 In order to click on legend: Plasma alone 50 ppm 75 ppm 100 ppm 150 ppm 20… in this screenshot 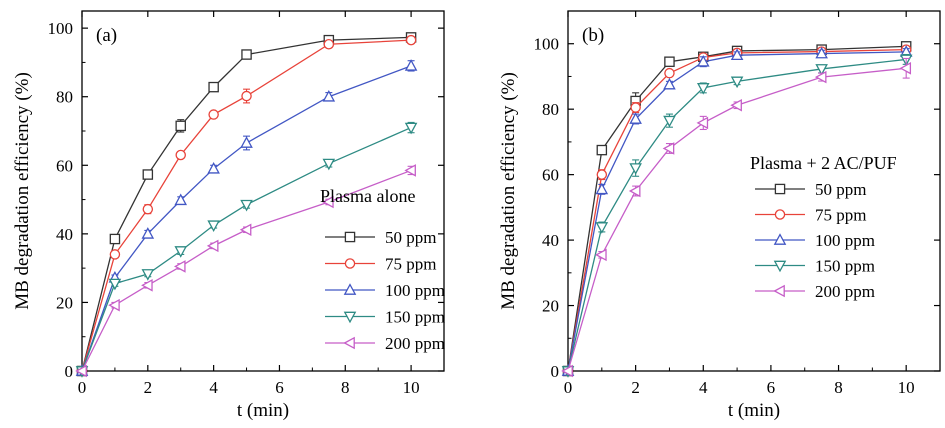, I will do `click(382, 269)`.